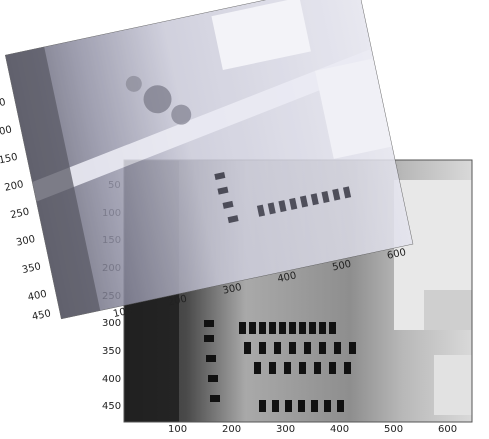 The image size is (489, 439). Describe the element at coordinates (340, 429) in the screenshot. I see `bottom-xtick-400: 400` at that location.